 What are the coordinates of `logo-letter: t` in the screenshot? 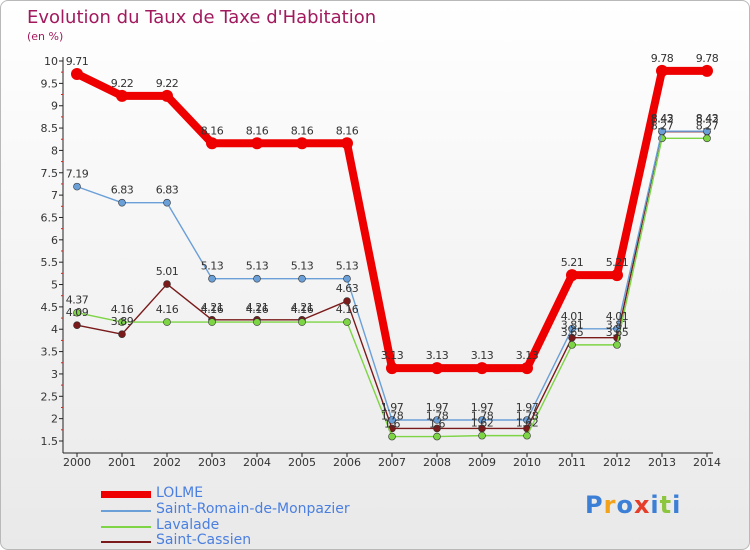 It's located at (666, 505).